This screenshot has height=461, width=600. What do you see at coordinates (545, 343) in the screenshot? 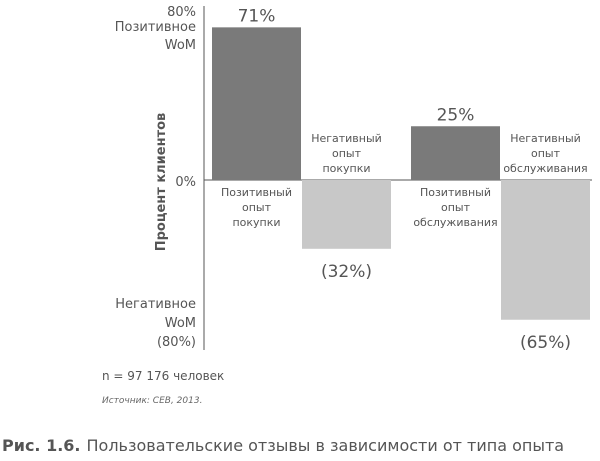
I see `bar-value-label: (65%)` at bounding box center [545, 343].